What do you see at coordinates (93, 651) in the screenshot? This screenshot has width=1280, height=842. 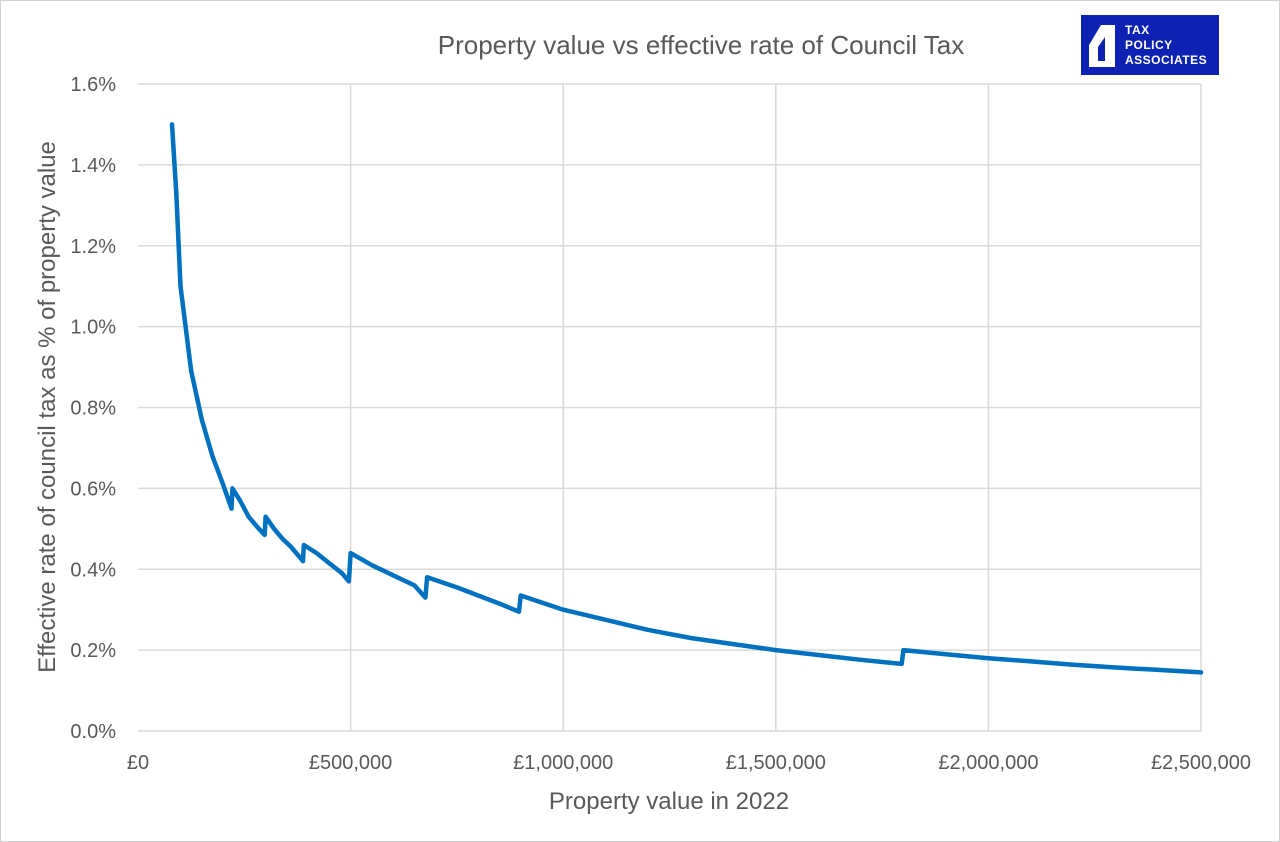 I see `y-tick-label: 0.2%` at bounding box center [93, 651].